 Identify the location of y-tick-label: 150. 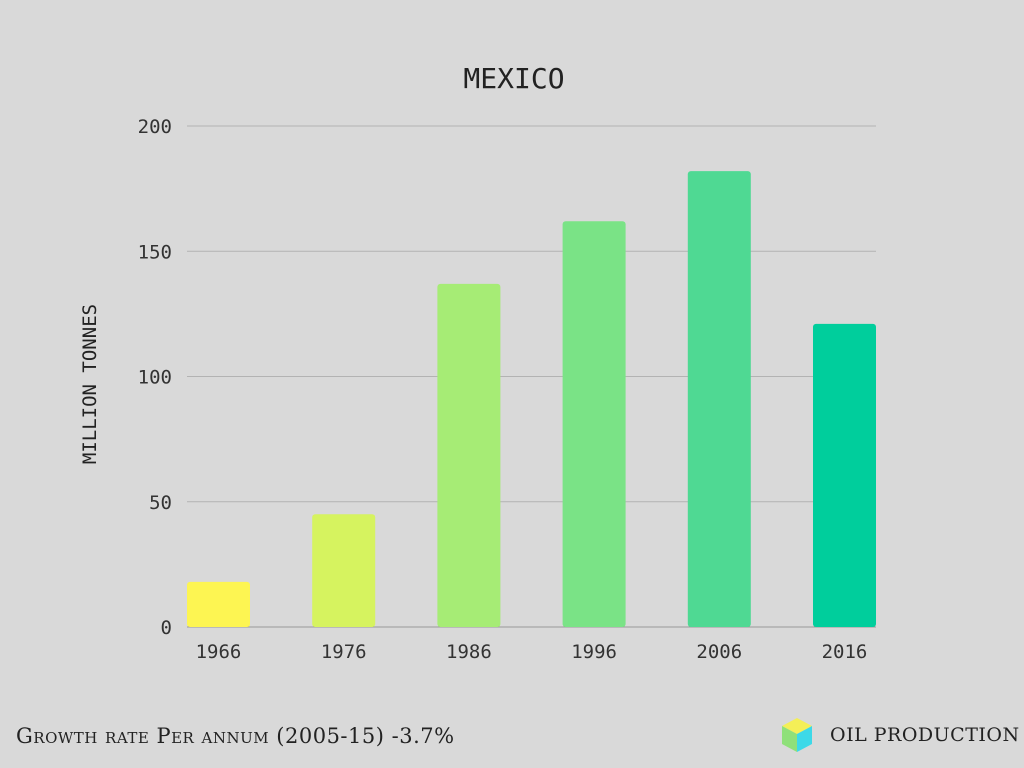
(155, 252).